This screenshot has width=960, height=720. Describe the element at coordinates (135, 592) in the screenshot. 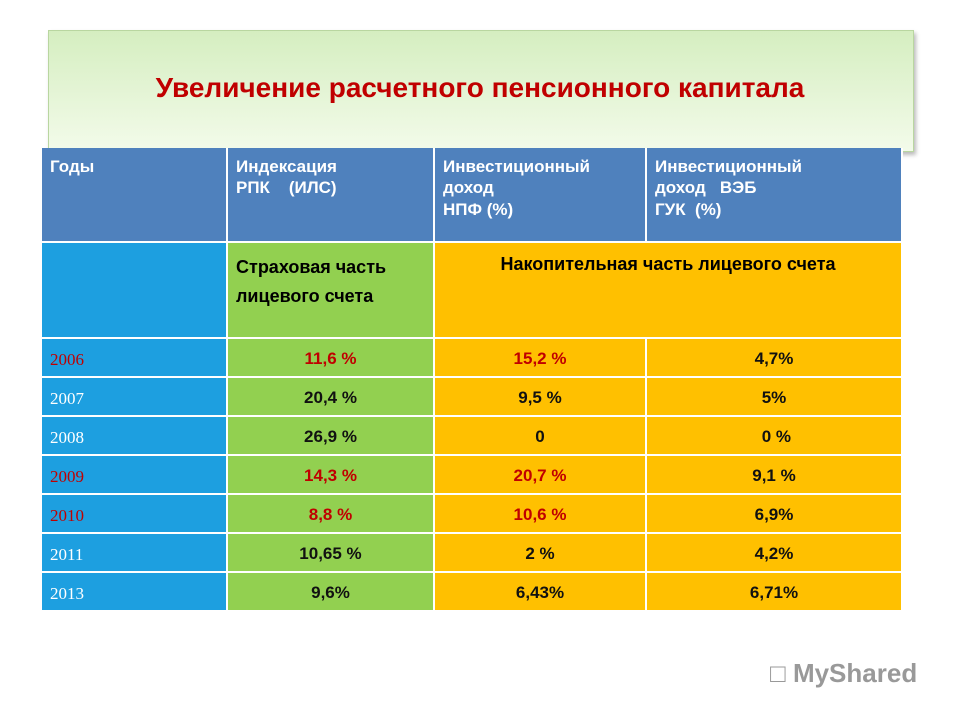

I see `year-cell: 2013` at that location.